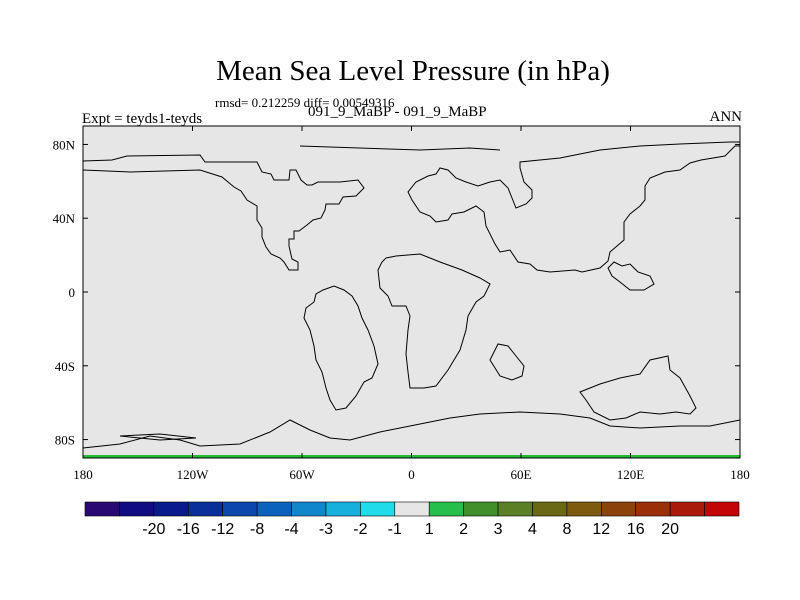  What do you see at coordinates (566, 529) in the screenshot?
I see `colorbar-label: 8` at bounding box center [566, 529].